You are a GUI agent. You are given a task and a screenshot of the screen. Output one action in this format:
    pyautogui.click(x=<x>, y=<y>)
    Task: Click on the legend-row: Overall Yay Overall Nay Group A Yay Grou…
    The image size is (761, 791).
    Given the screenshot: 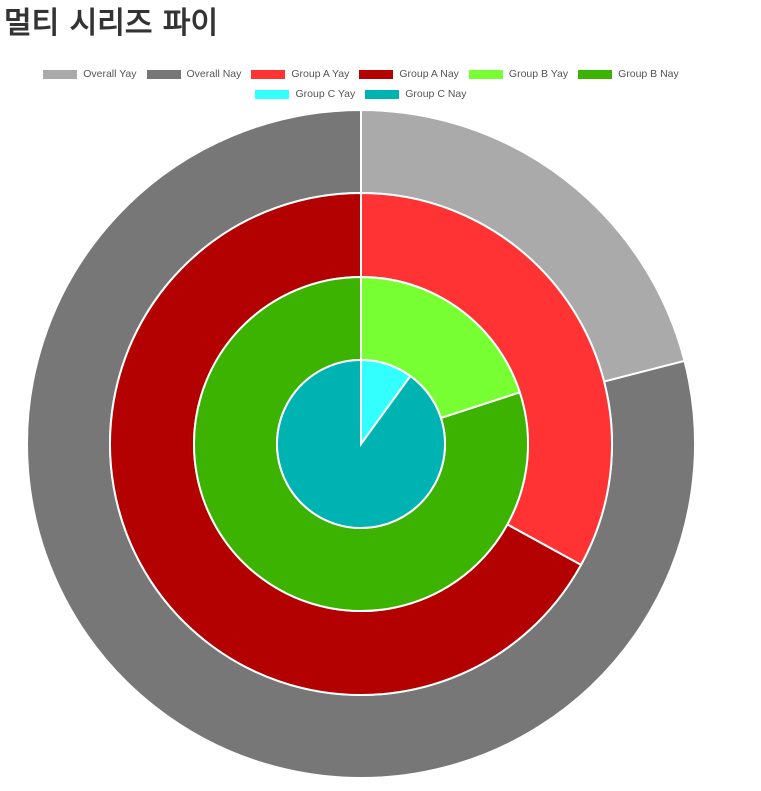 What is the action you would take?
    pyautogui.click(x=361, y=74)
    